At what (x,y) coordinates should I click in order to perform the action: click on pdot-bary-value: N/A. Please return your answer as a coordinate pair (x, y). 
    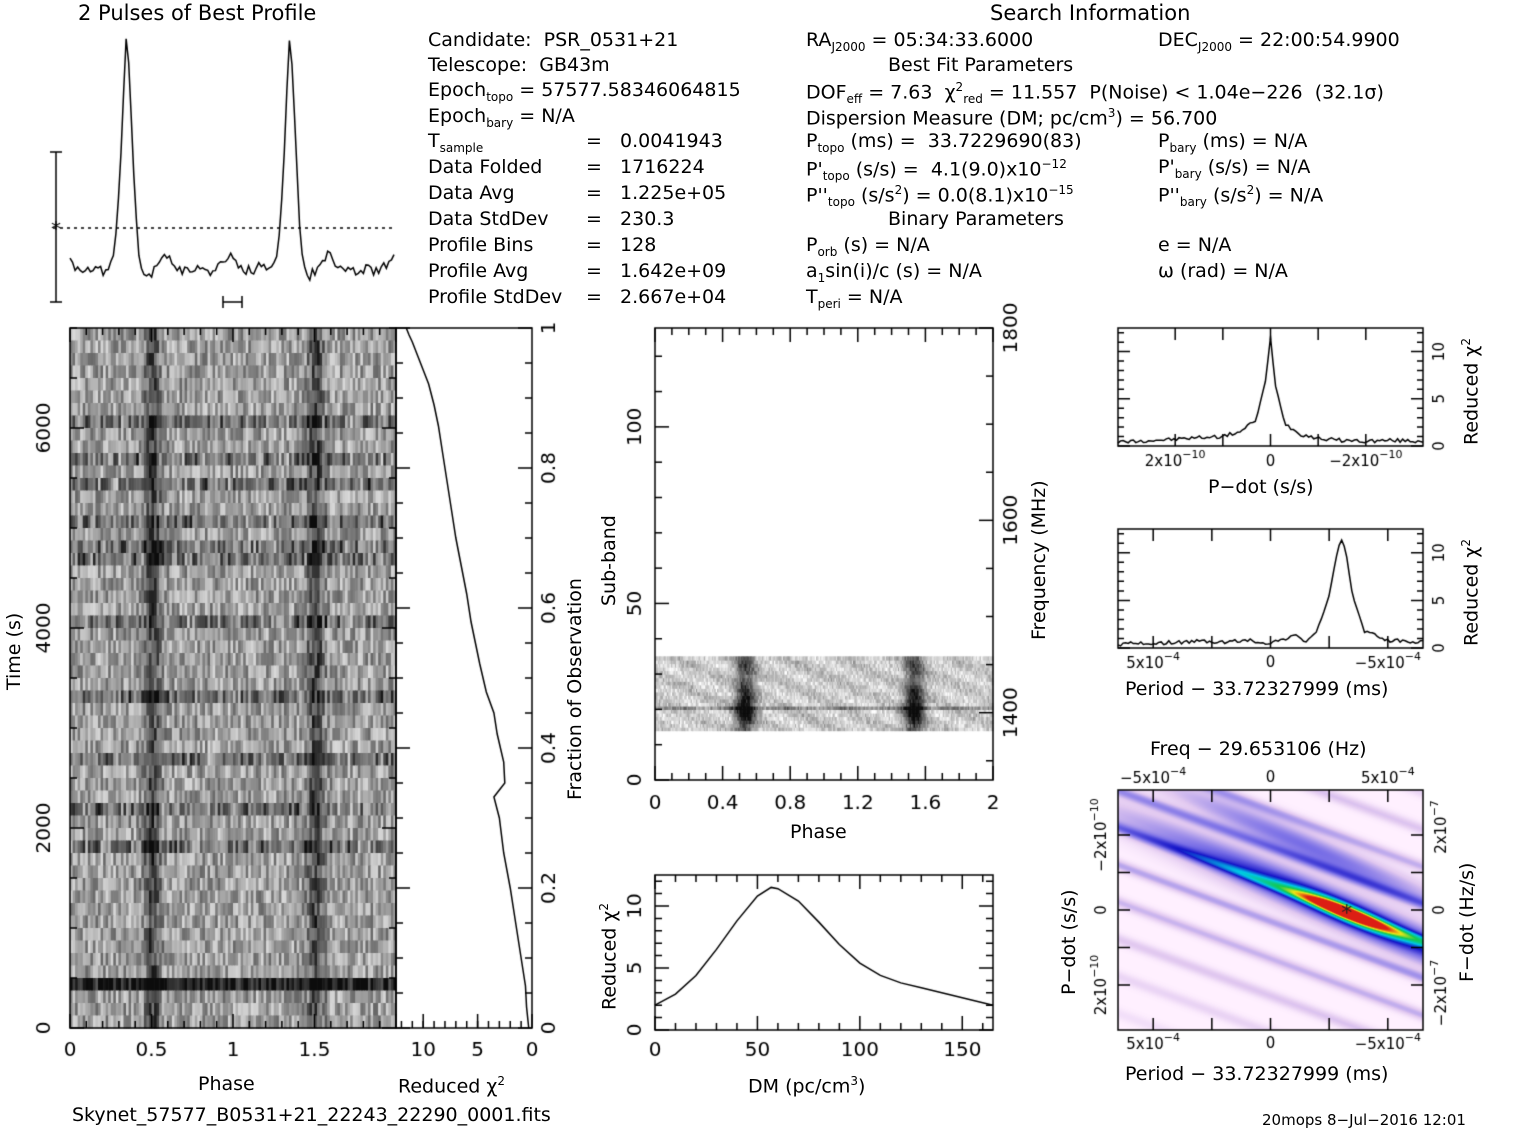
    Looking at the image, I should click on (1293, 167).